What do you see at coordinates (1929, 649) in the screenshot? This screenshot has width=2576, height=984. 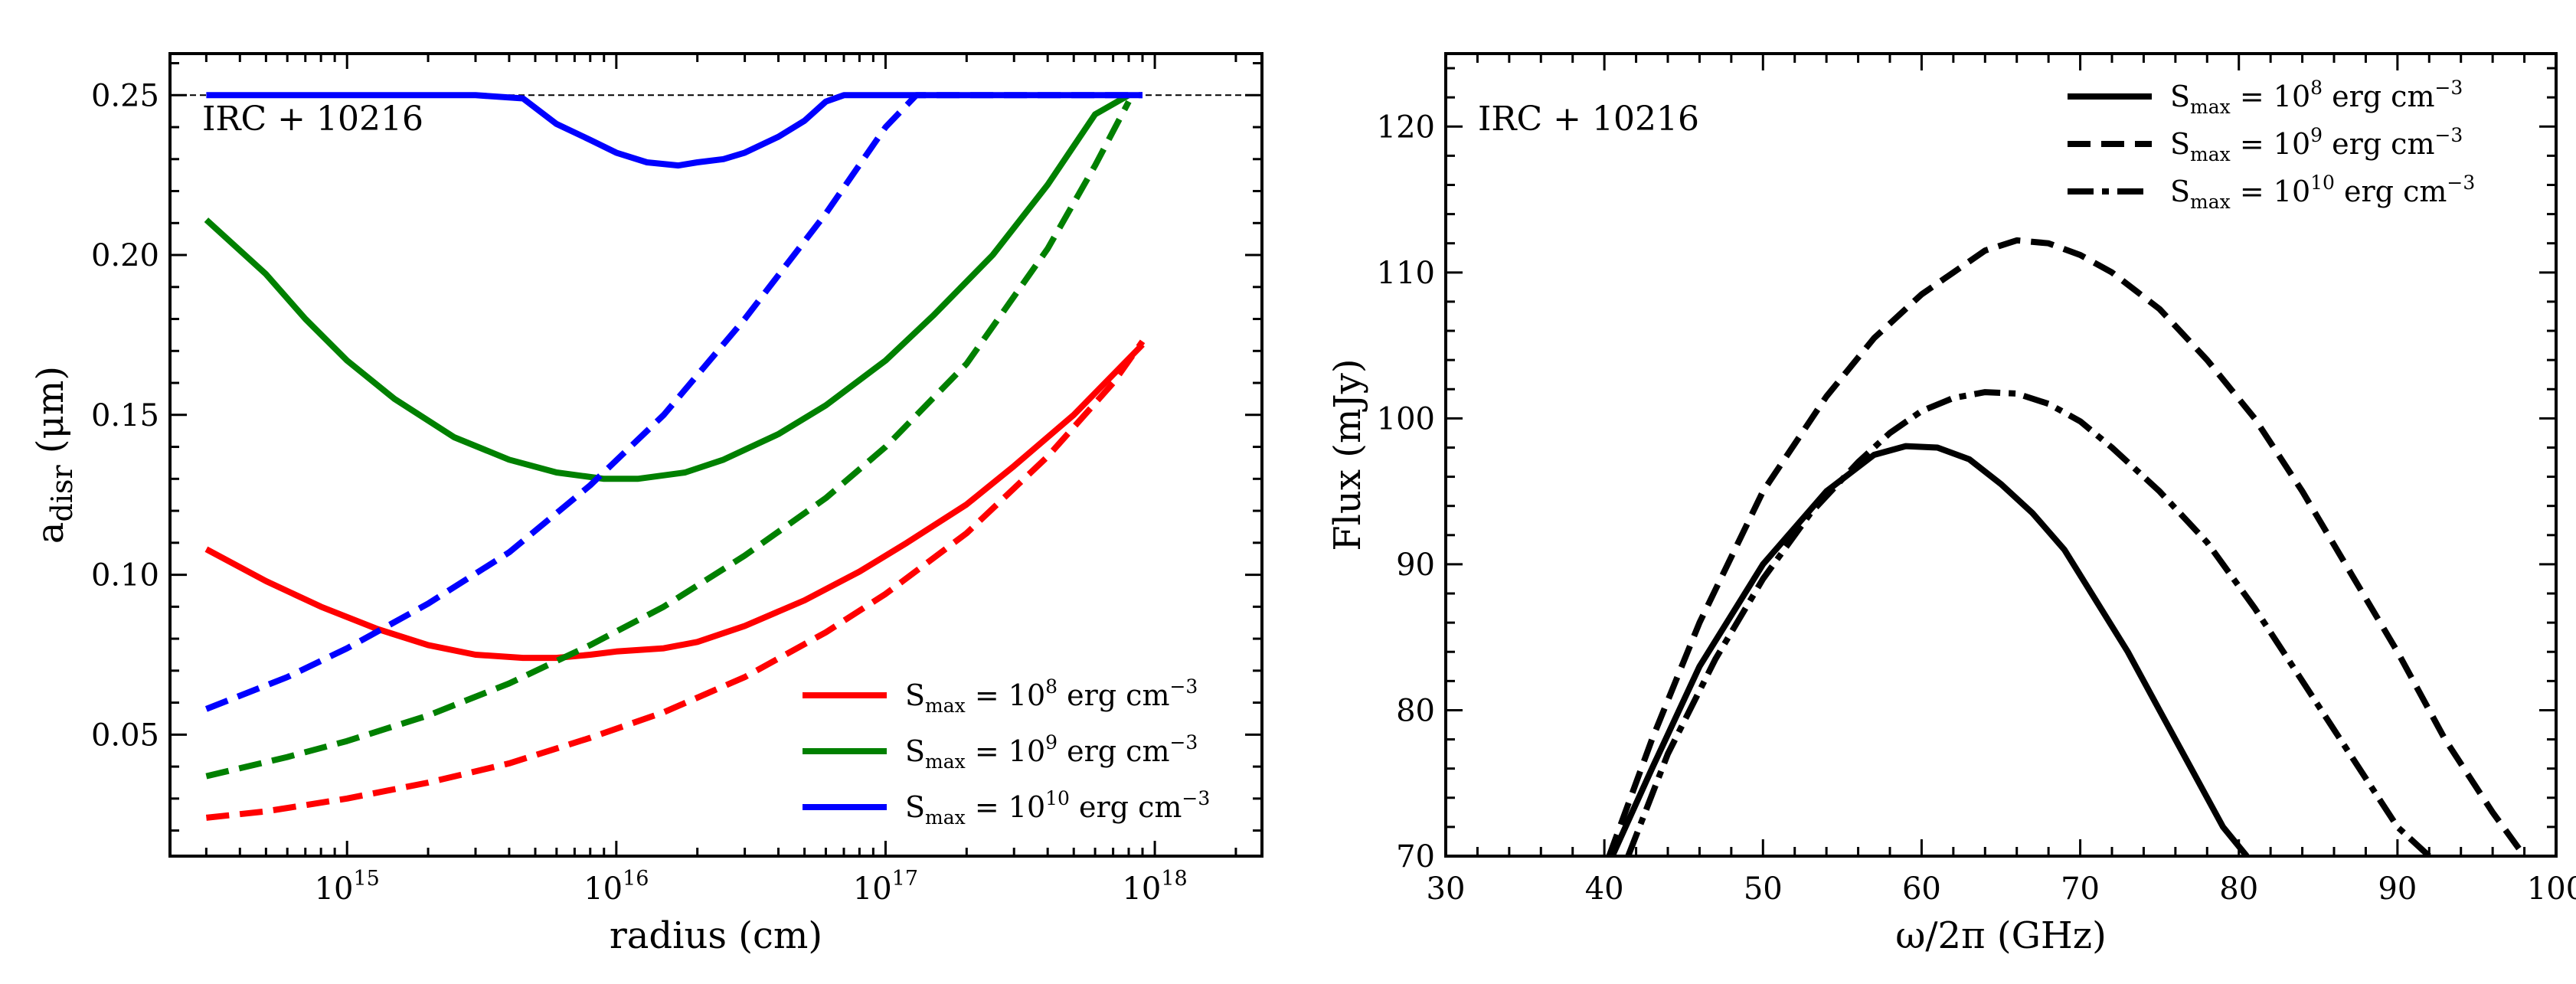 I see `series-line-S=1e8` at bounding box center [1929, 649].